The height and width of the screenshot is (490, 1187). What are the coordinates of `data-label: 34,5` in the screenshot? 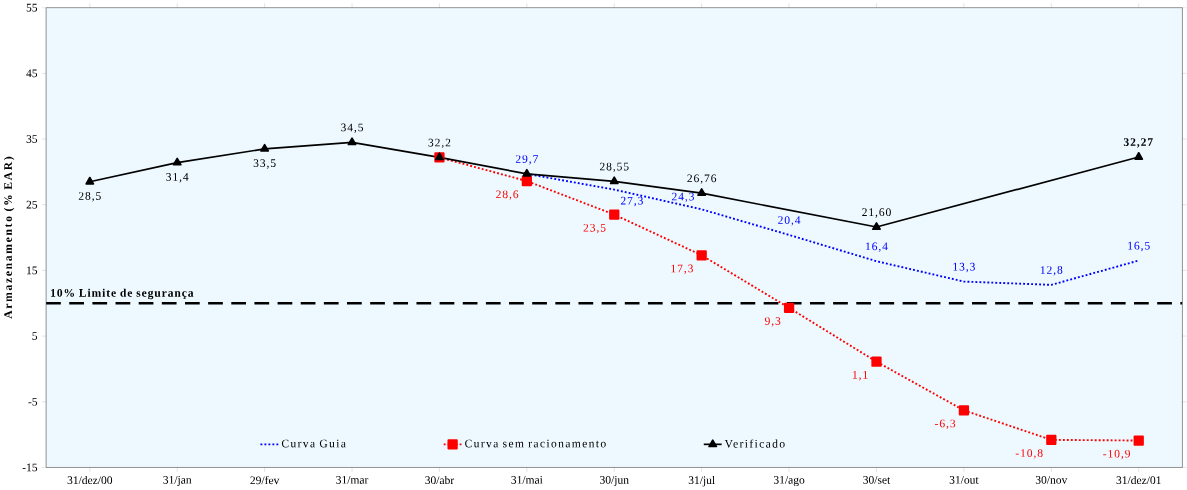 It's located at (352, 128).